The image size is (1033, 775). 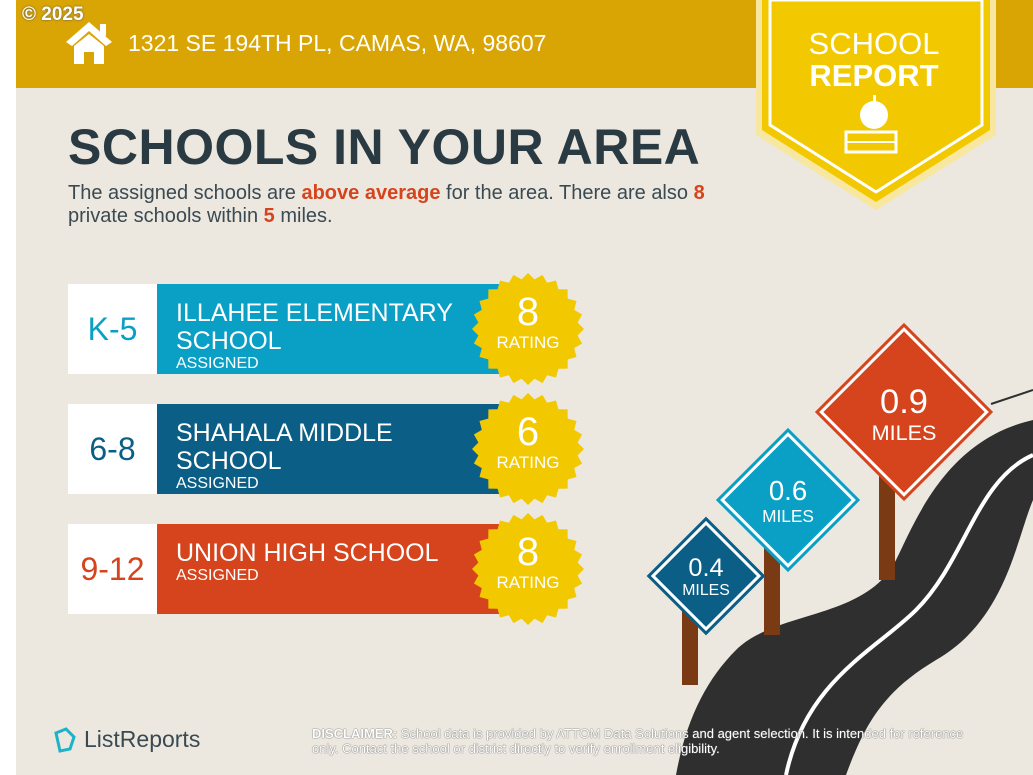 I want to click on school-row: 6-8 SHAHALA MIDDLE SCHOOL ASSIGNED, so click(x=288, y=449).